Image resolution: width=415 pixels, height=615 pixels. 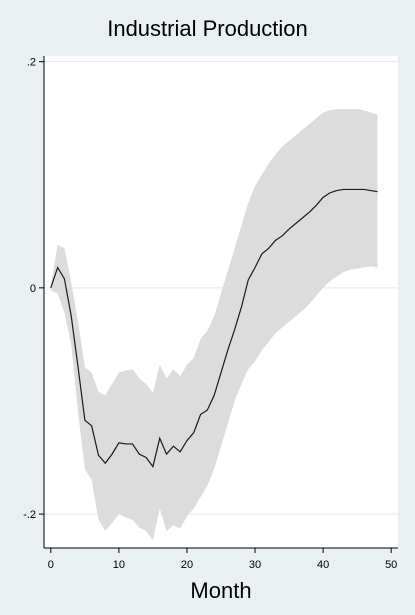 What do you see at coordinates (255, 565) in the screenshot?
I see `x-tick-label: 30` at bounding box center [255, 565].